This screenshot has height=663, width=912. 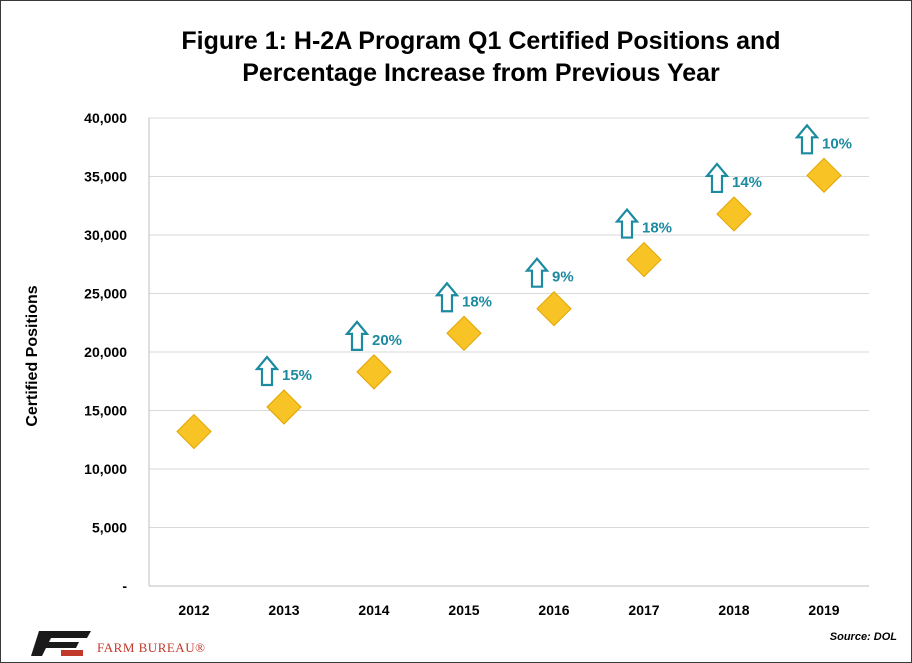 I want to click on chart-title-line-2: Percentage Increase from Previous Year, so click(x=481, y=73).